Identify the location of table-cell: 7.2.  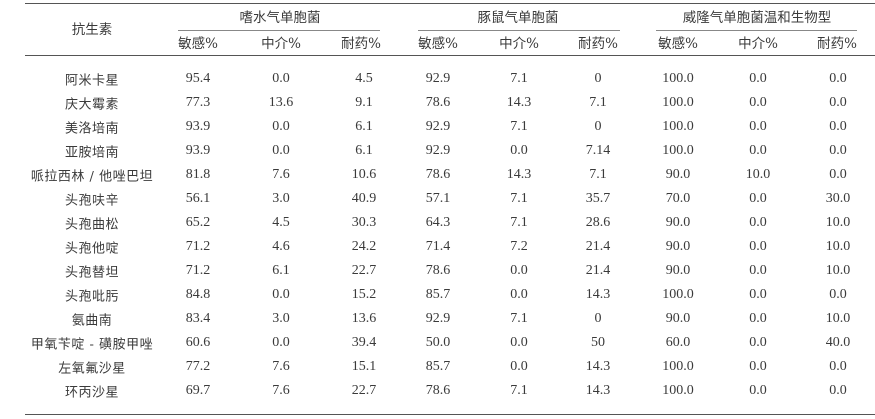
(519, 246).